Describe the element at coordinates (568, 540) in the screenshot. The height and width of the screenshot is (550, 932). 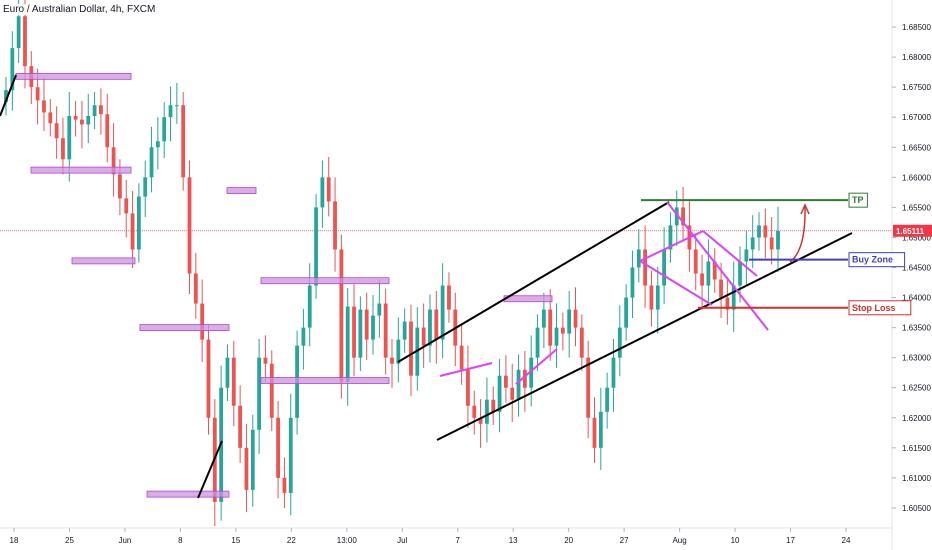
I see `time-tick-label: 20` at that location.